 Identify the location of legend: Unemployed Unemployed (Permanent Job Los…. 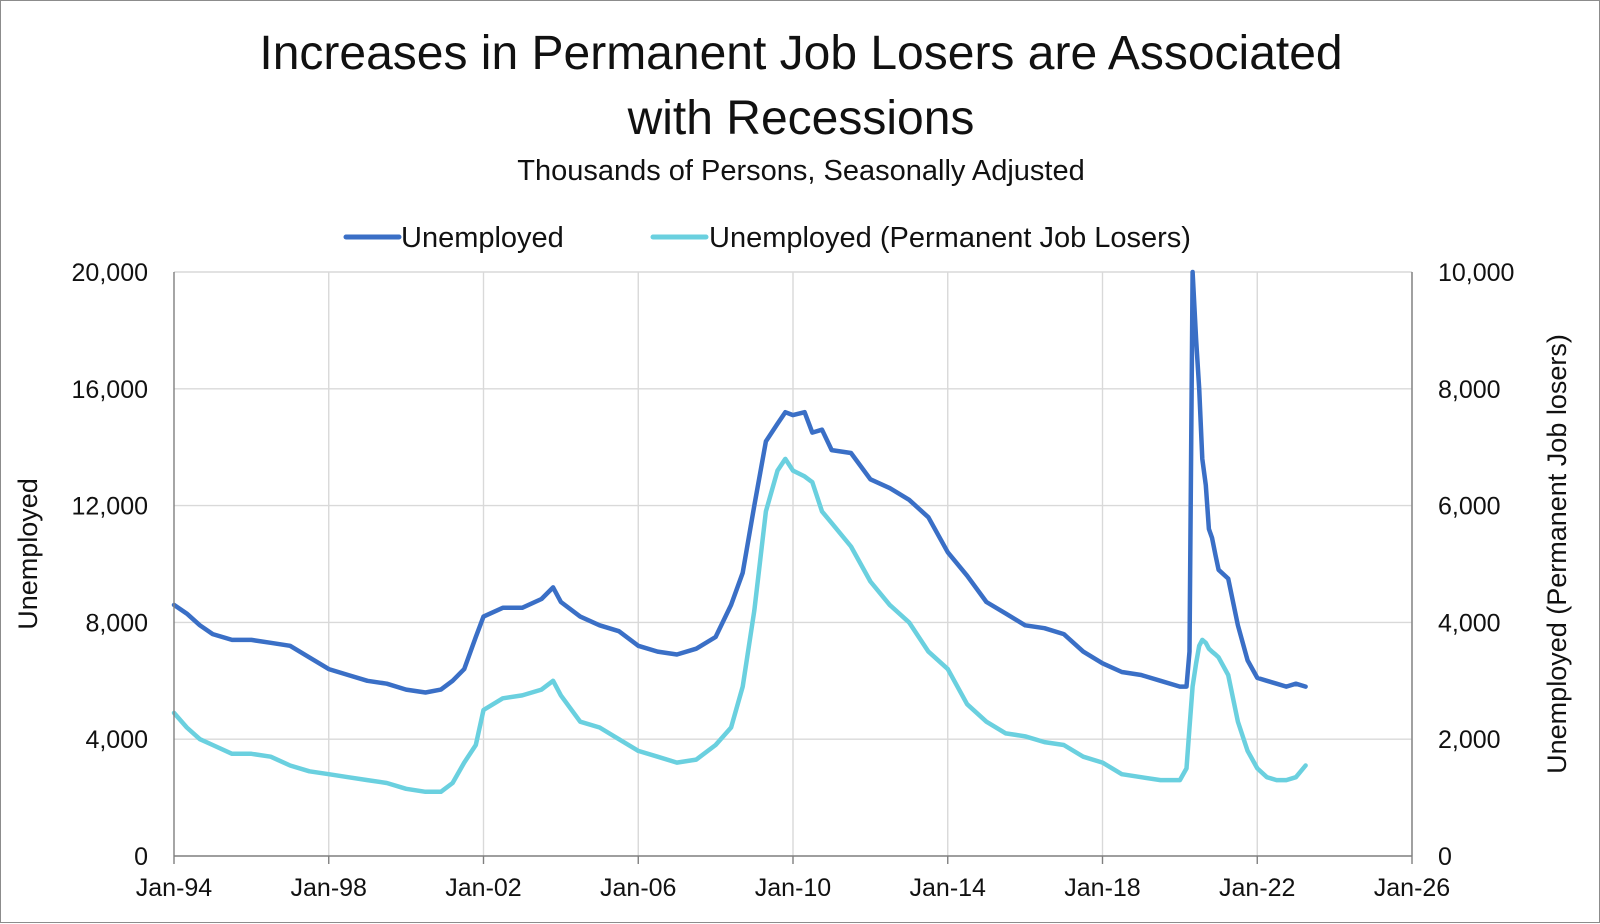
(767, 238).